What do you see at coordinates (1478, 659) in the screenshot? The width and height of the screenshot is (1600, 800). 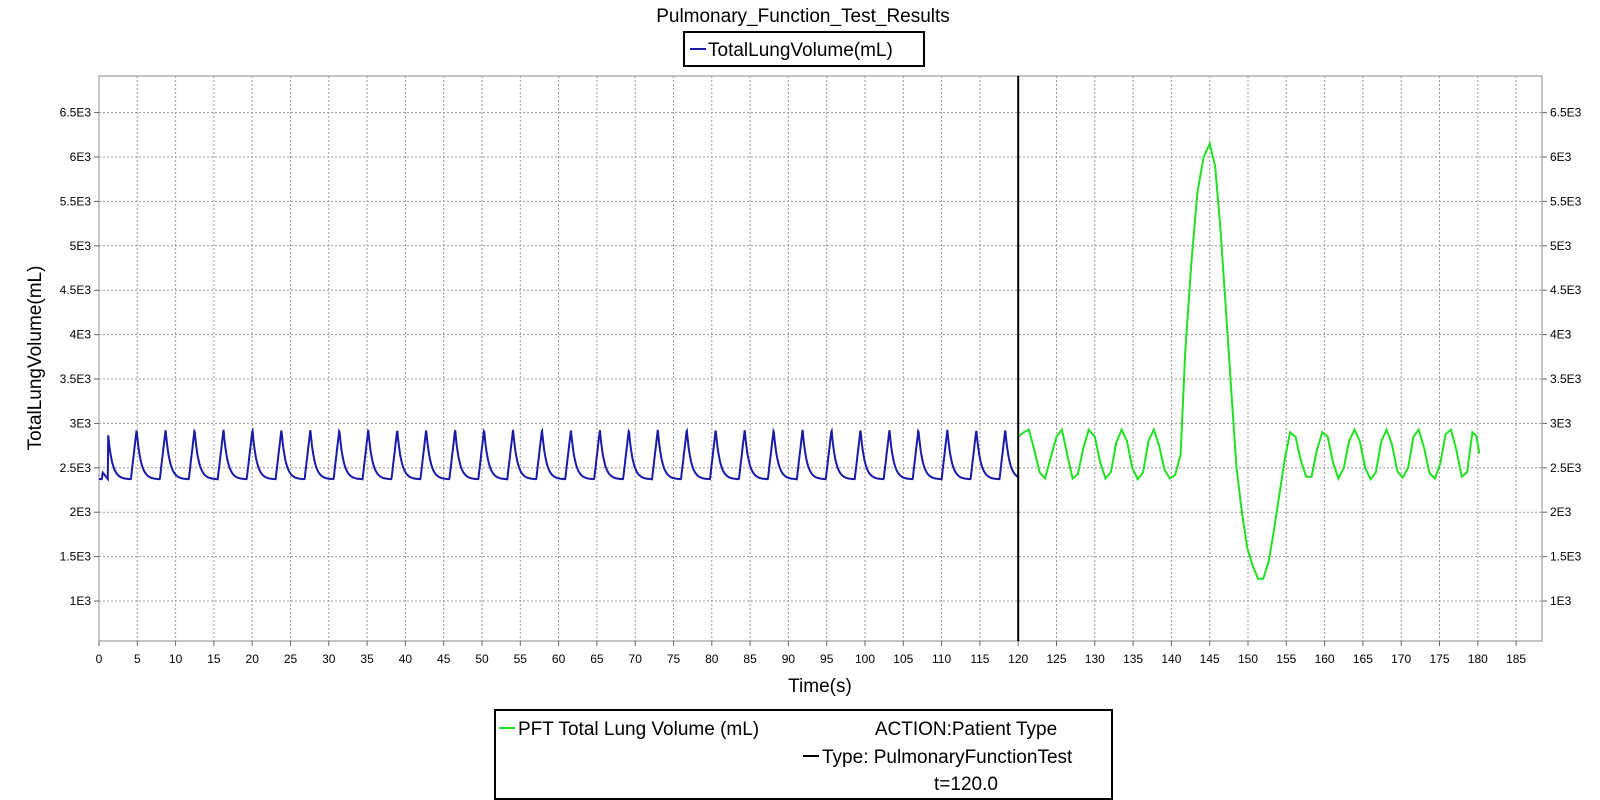 I see `x-tick-label: 180` at bounding box center [1478, 659].